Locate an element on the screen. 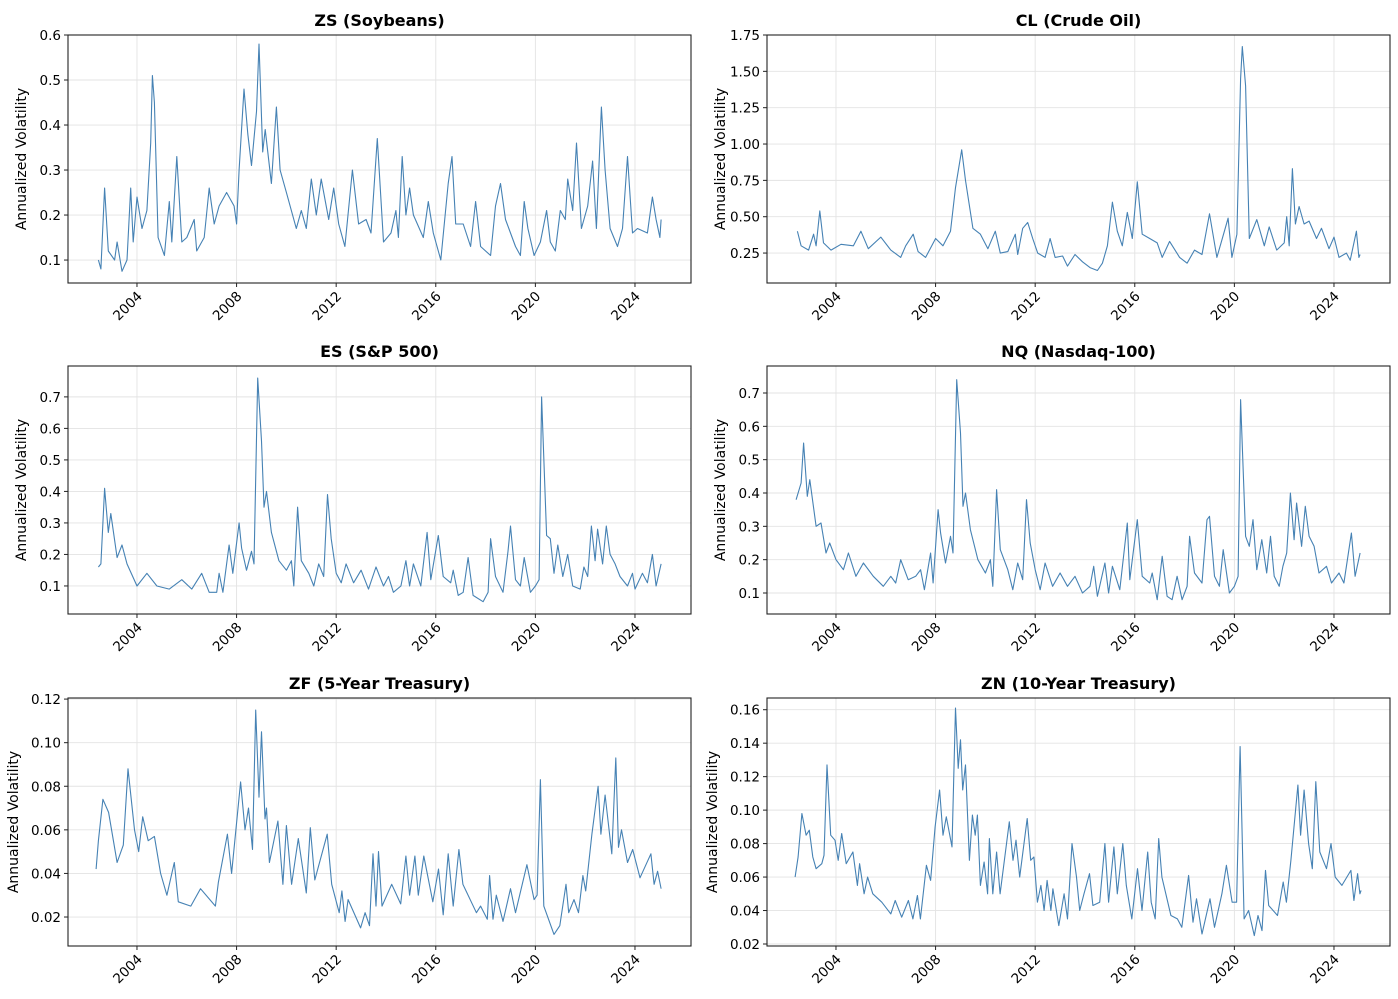 The height and width of the screenshot is (999, 1398). y-tick-label: 1.75 is located at coordinates (745, 36).